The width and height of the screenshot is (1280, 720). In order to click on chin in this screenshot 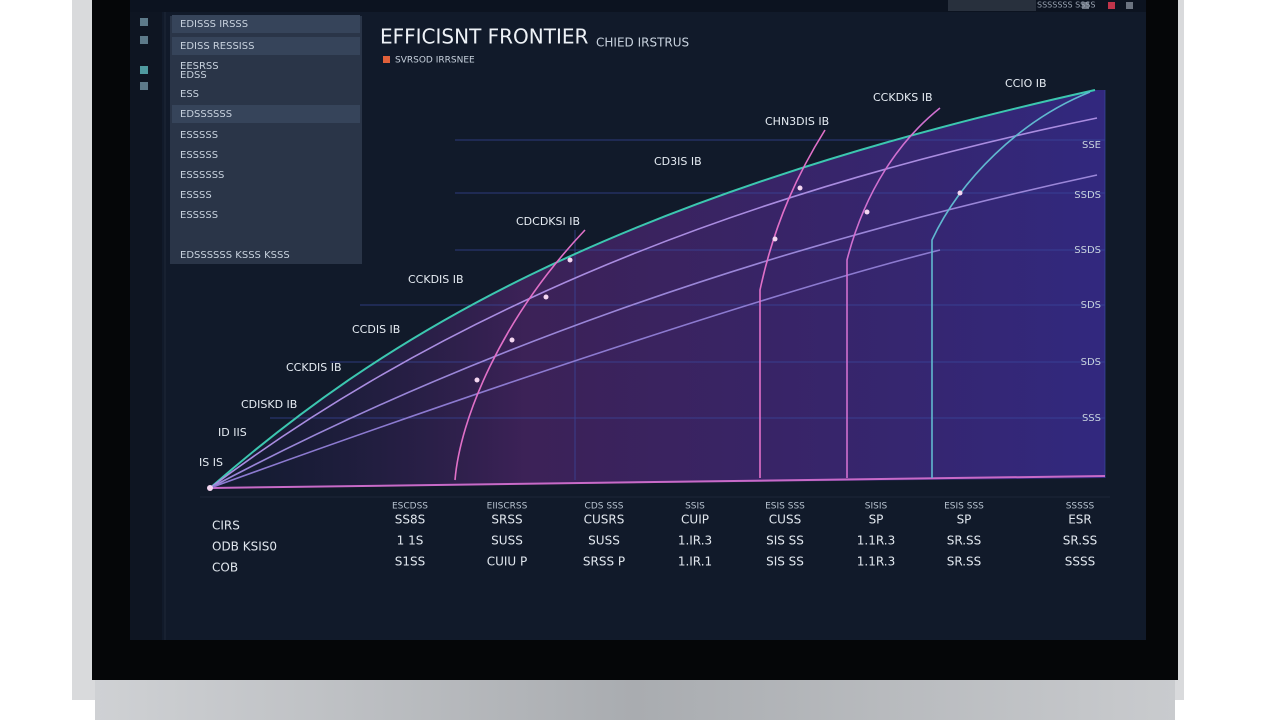, I will do `click(635, 700)`.